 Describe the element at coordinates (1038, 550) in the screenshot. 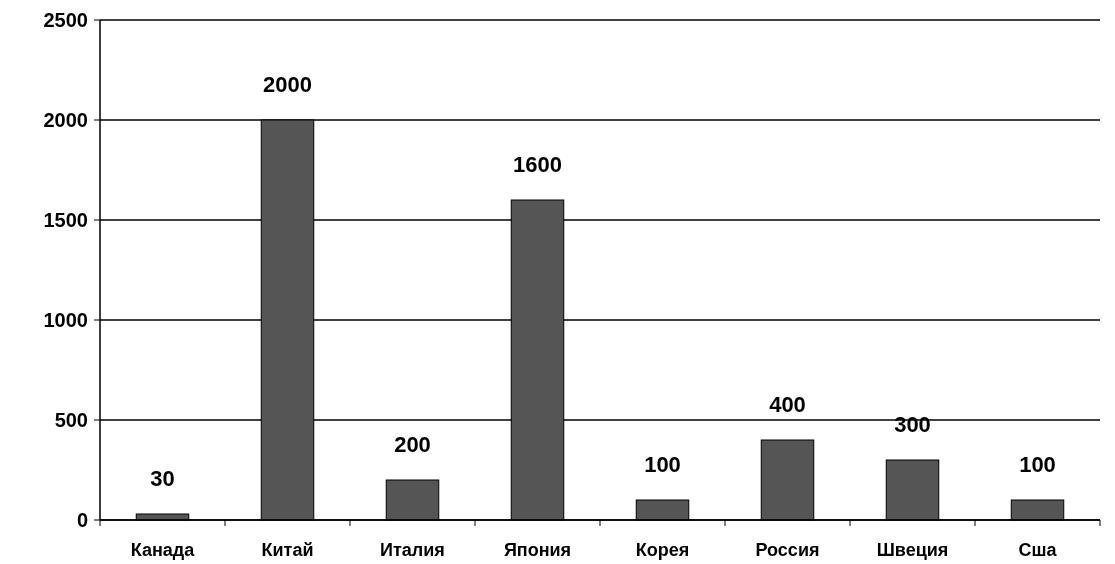

I see `x-tick-label: Сша` at that location.